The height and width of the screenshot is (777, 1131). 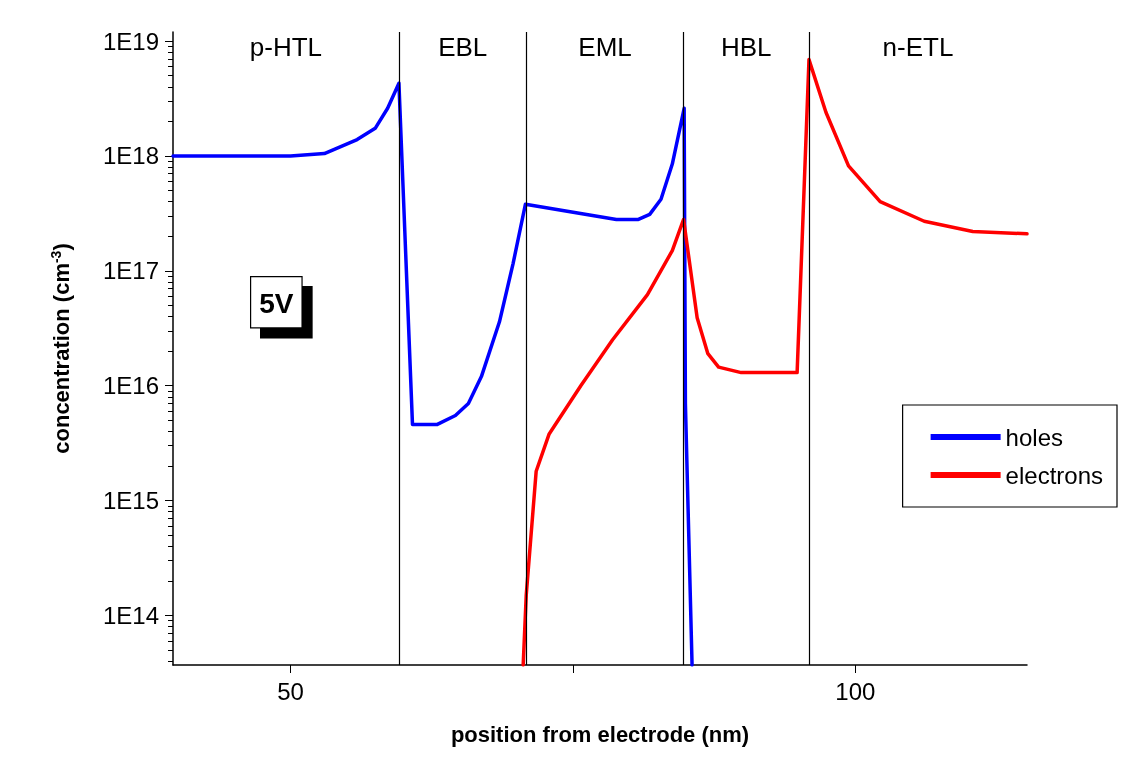 I want to click on legend-label: electrons, so click(x=1054, y=475).